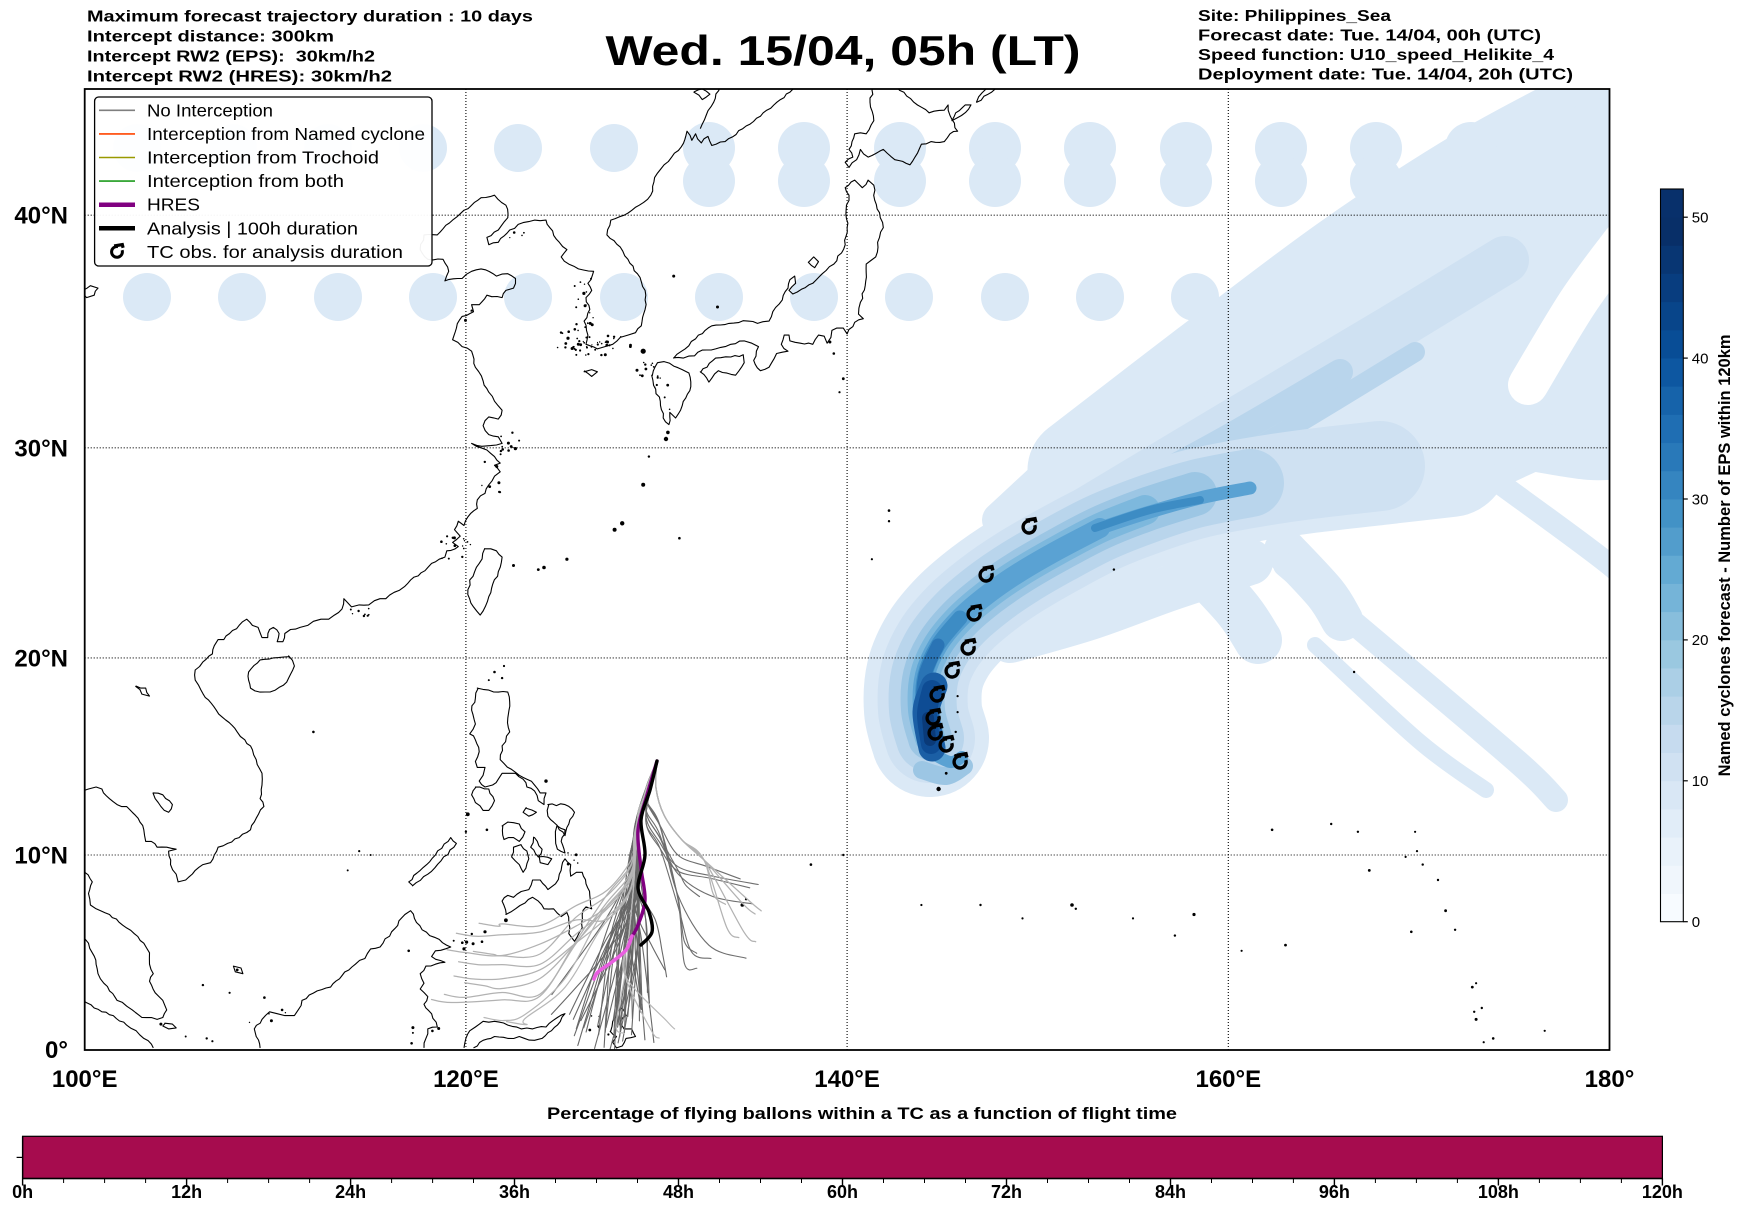 This screenshot has height=1213, width=1748. What do you see at coordinates (1700, 218) in the screenshot?
I see `svg-text: 50` at bounding box center [1700, 218].